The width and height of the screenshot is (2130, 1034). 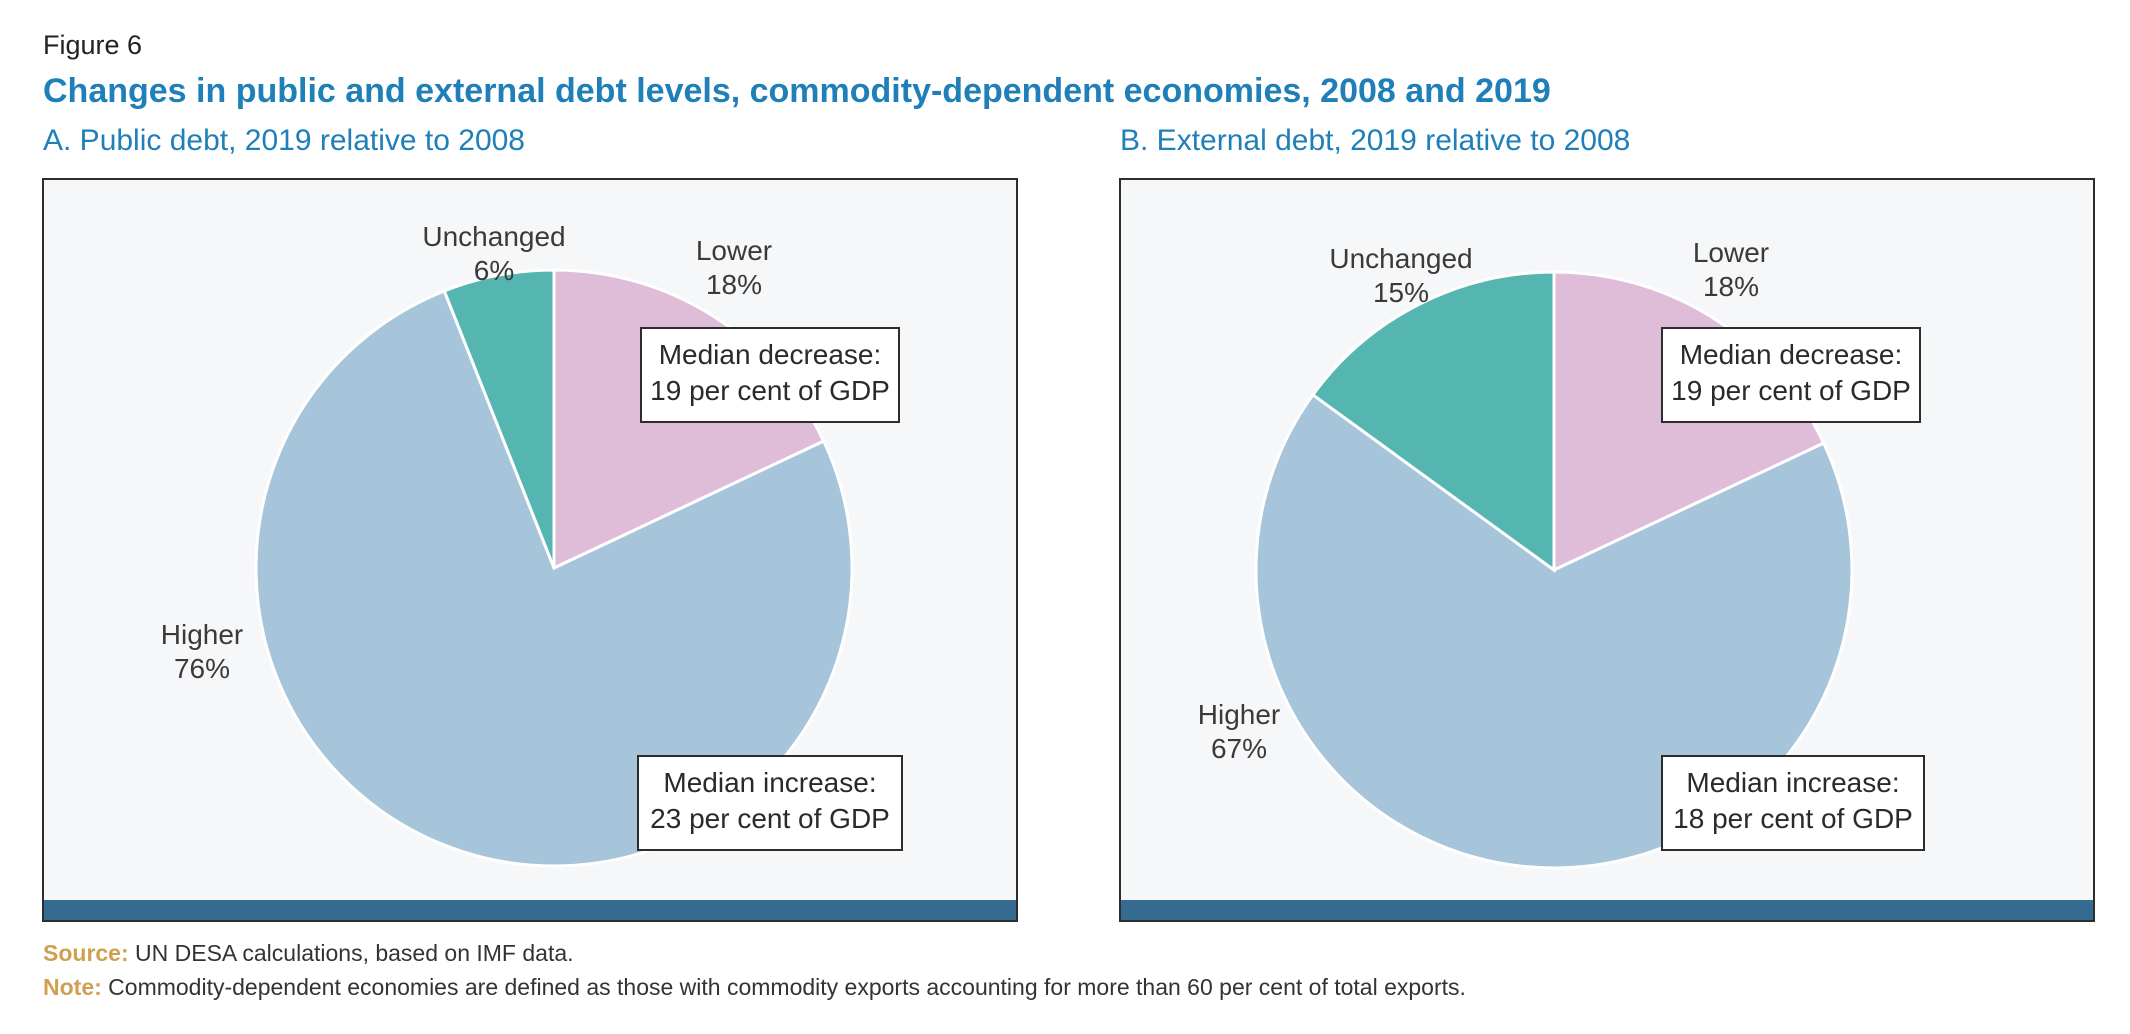 What do you see at coordinates (86, 953) in the screenshot?
I see `source-label: Source:` at bounding box center [86, 953].